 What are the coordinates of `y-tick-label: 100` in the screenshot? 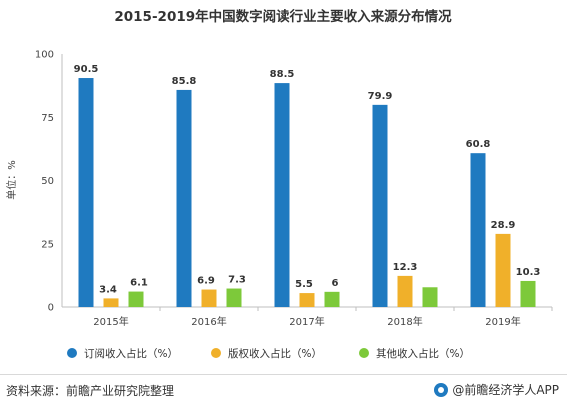 It's located at (44, 55).